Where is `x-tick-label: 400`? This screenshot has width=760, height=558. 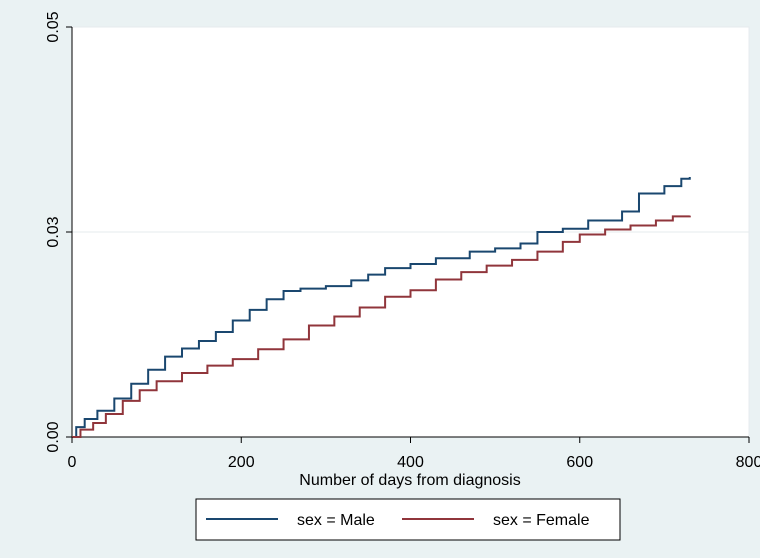
x-tick-label: 400 is located at coordinates (410, 462).